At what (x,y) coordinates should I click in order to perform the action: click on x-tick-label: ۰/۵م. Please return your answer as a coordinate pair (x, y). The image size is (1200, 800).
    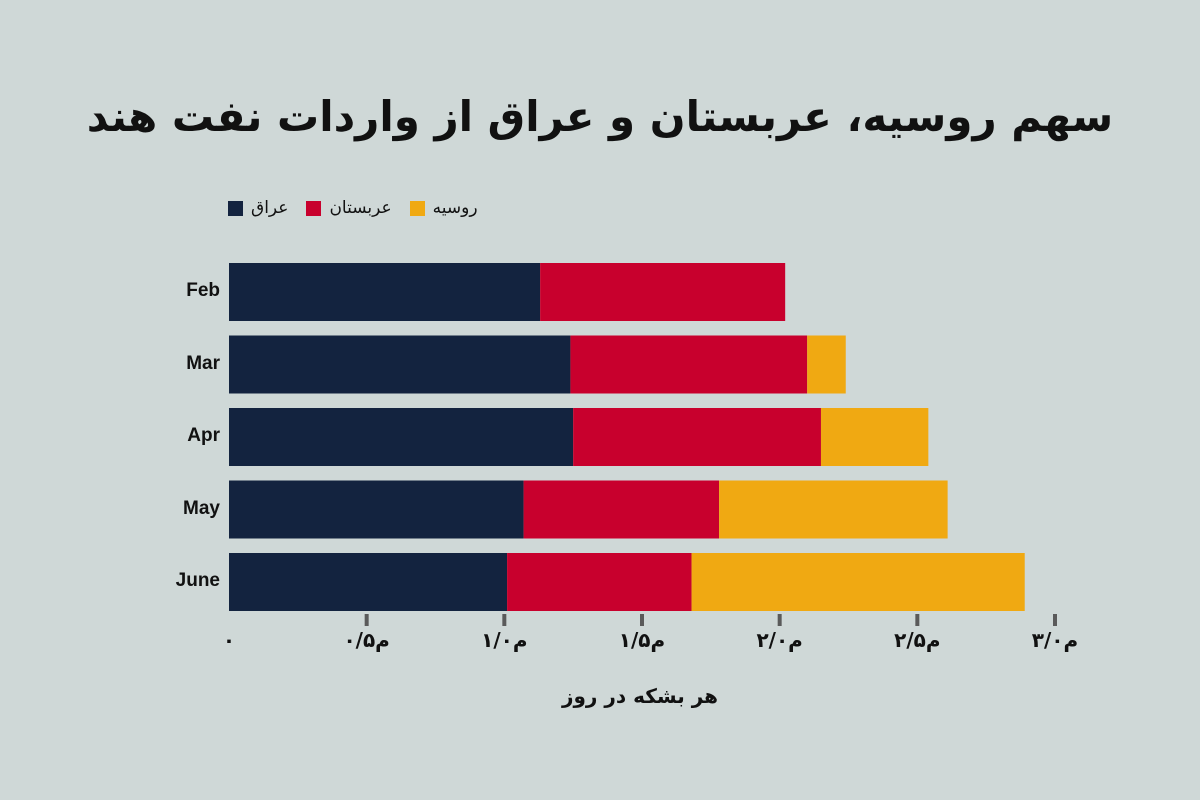
    Looking at the image, I should click on (366, 640).